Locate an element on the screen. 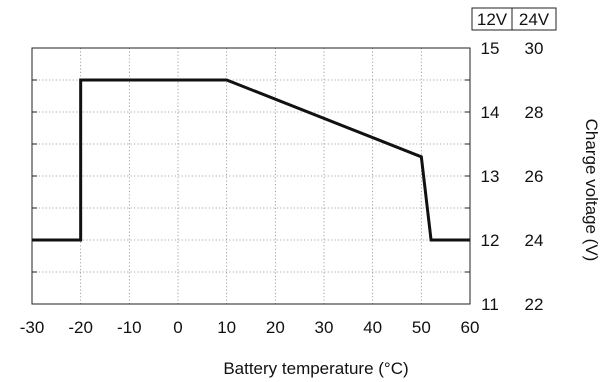 The image size is (608, 382). voltage-header-label: 12V is located at coordinates (492, 19).